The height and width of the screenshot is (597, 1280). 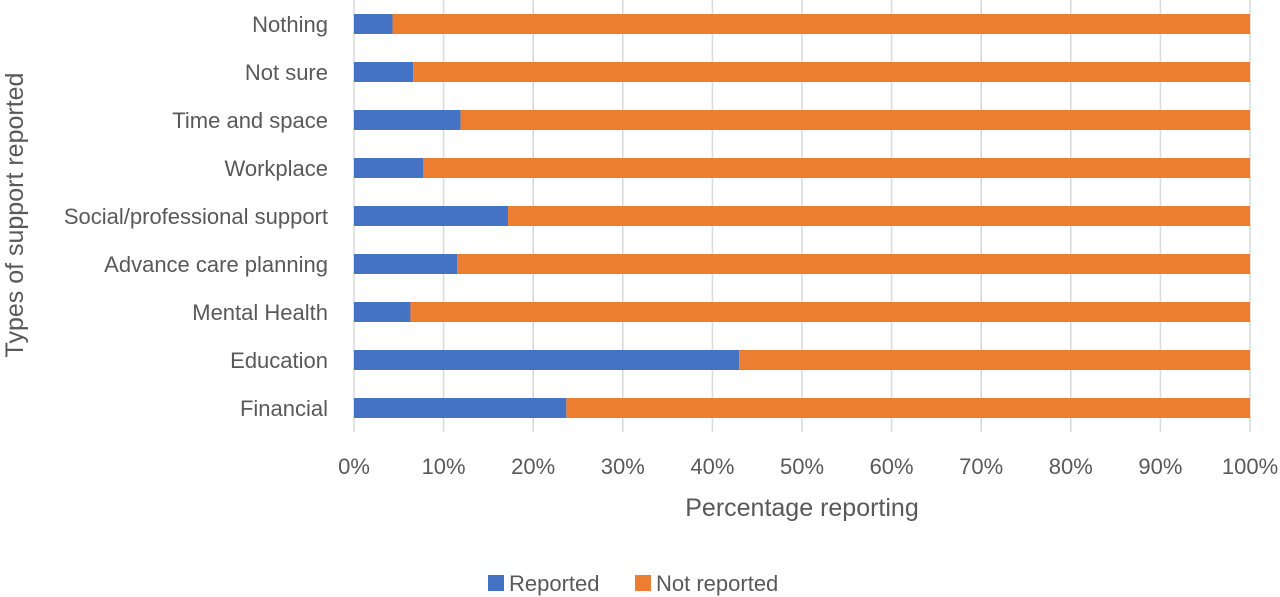 What do you see at coordinates (717, 583) in the screenshot?
I see `legend-label: Not reported` at bounding box center [717, 583].